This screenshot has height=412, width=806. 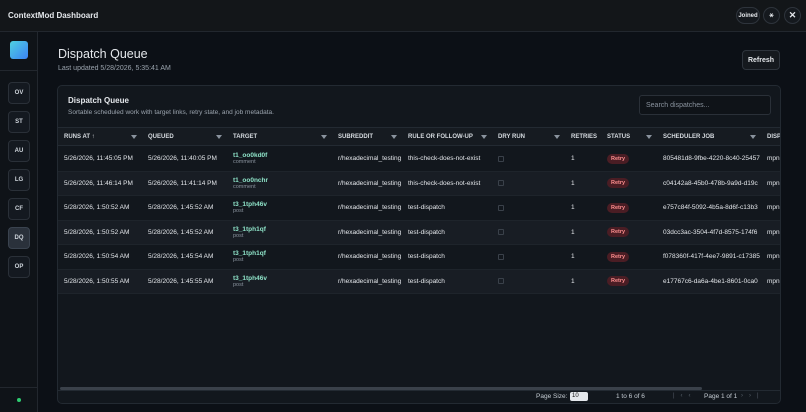 What do you see at coordinates (447, 159) in the screenshot?
I see `cell: this-check-does-not-exist` at bounding box center [447, 159].